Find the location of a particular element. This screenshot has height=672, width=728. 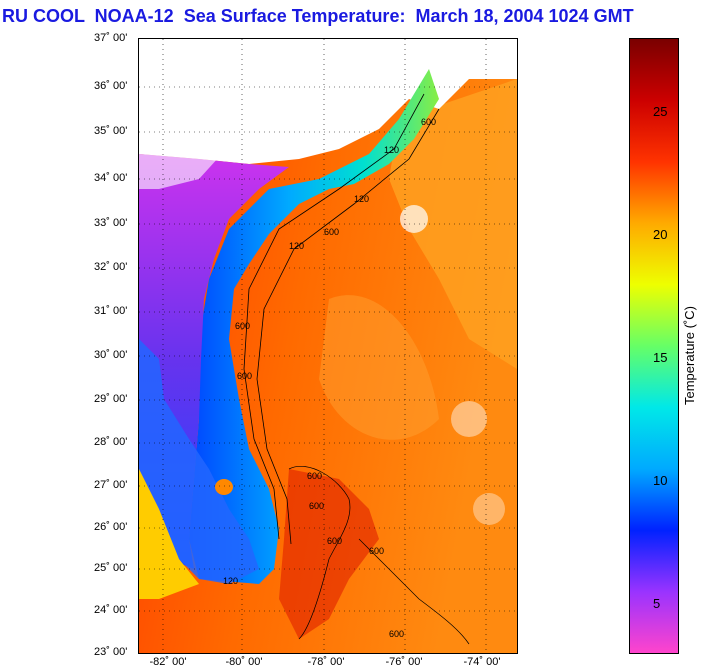

lat-label-35: 35˚ 00' is located at coordinates (111, 131).